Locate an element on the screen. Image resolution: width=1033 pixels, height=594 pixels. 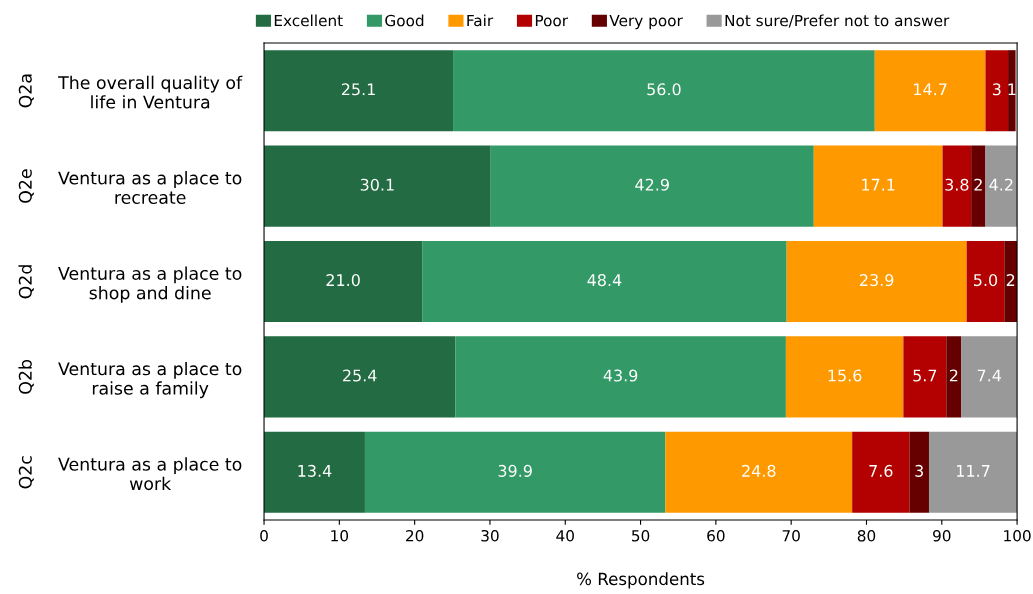
data-label: 24.8 is located at coordinates (759, 470).